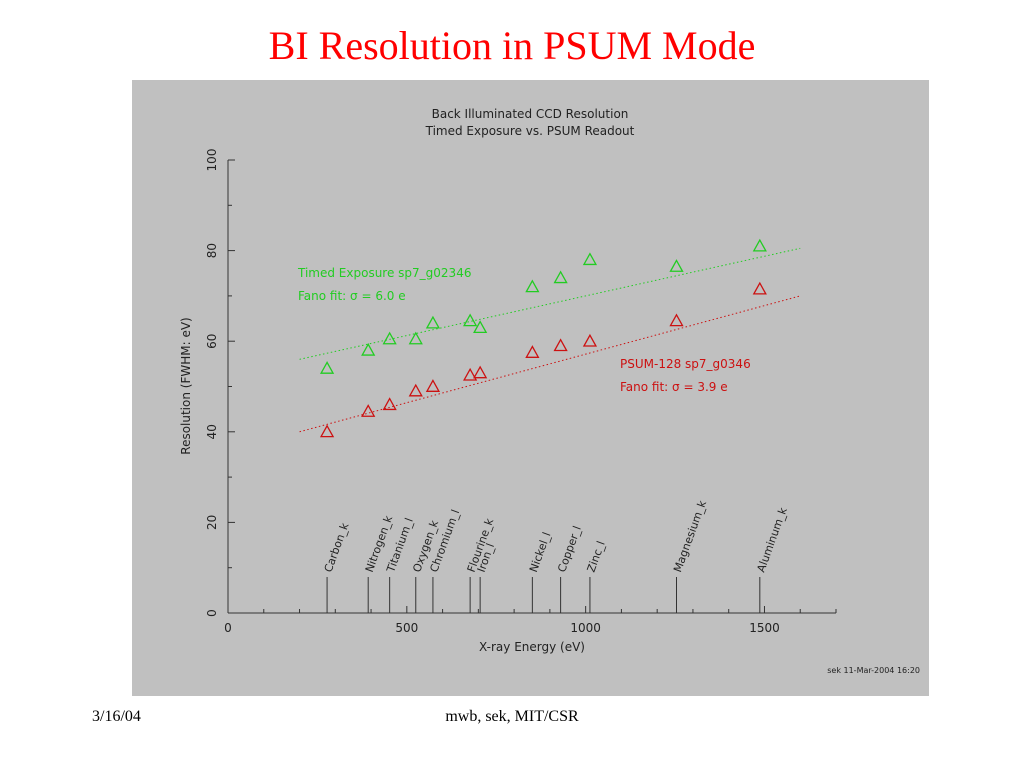 The image size is (1024, 768). I want to click on x-axis-label: X-ray Energy (eV), so click(532, 647).